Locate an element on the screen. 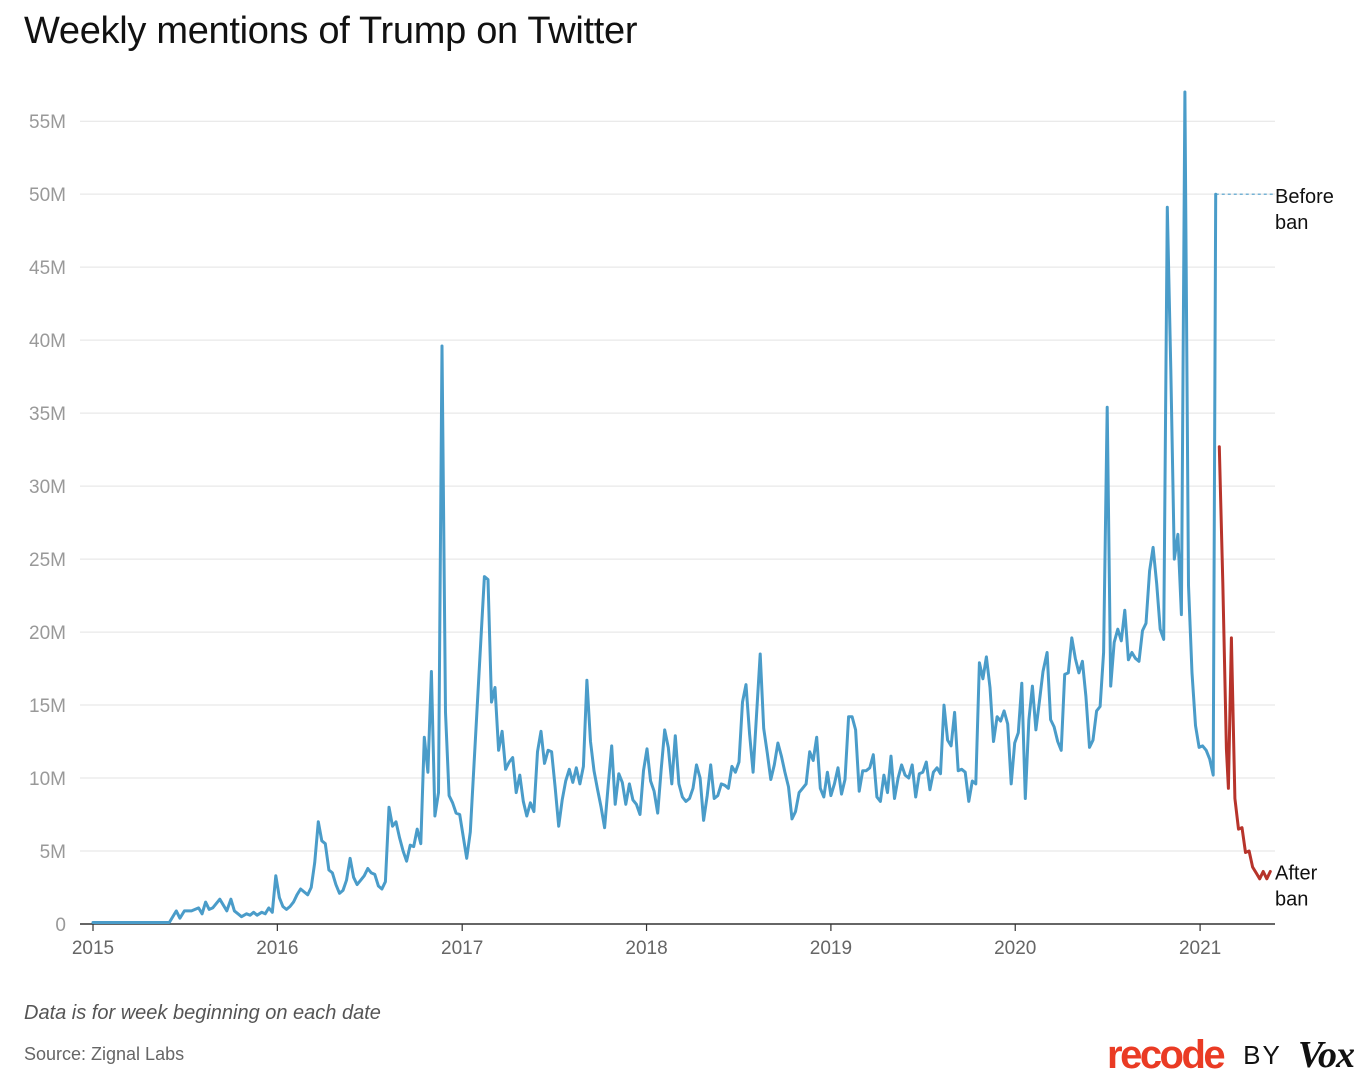 This screenshot has width=1366, height=1090. after-ban-label: After ban is located at coordinates (1296, 886).